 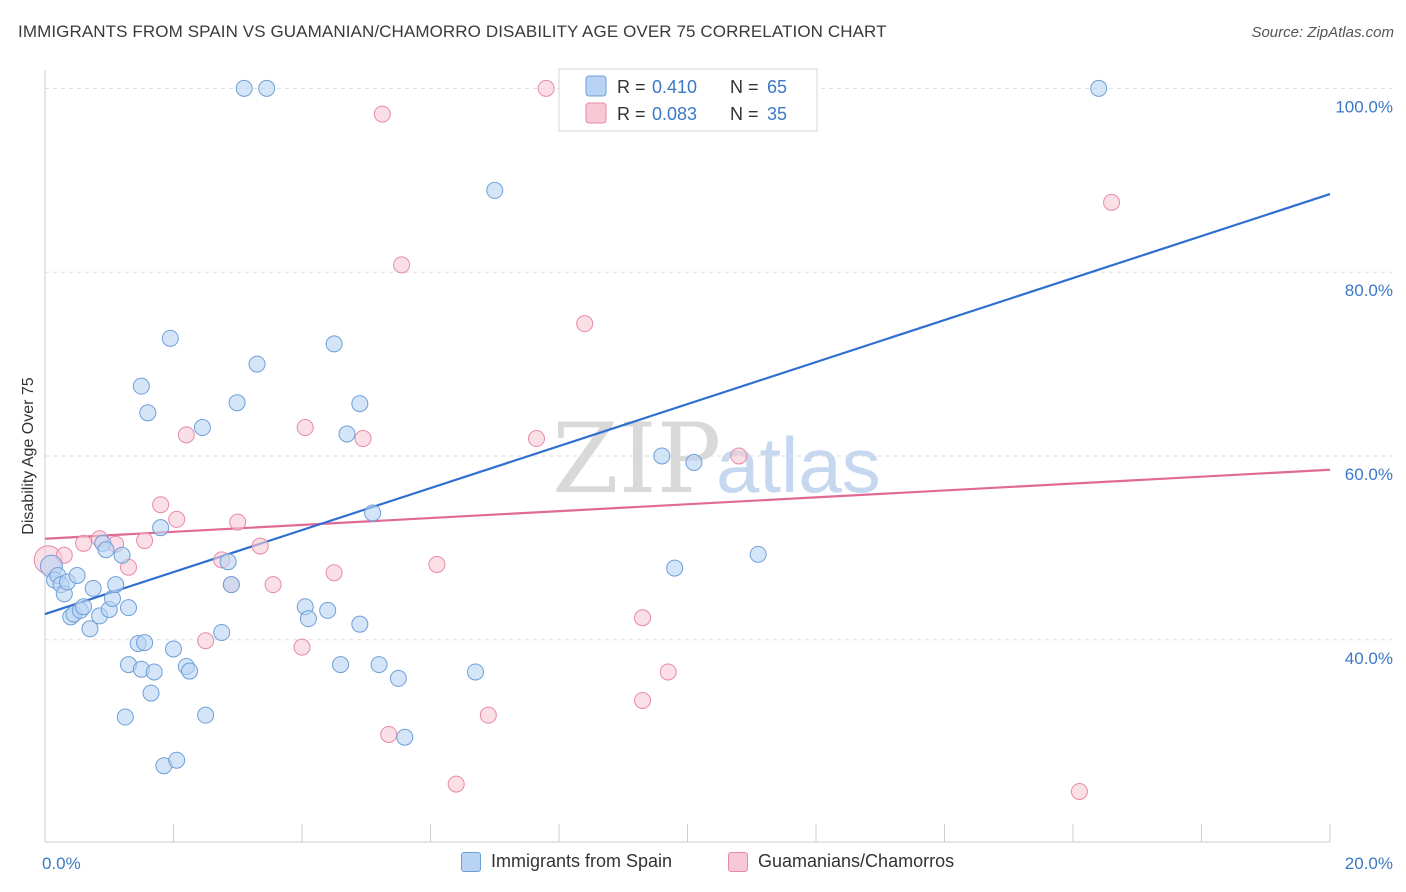 What do you see at coordinates (688, 100) in the screenshot?
I see `correlation-legend: R = 0.410 N = 65 R = 0.083 N = 35` at bounding box center [688, 100].